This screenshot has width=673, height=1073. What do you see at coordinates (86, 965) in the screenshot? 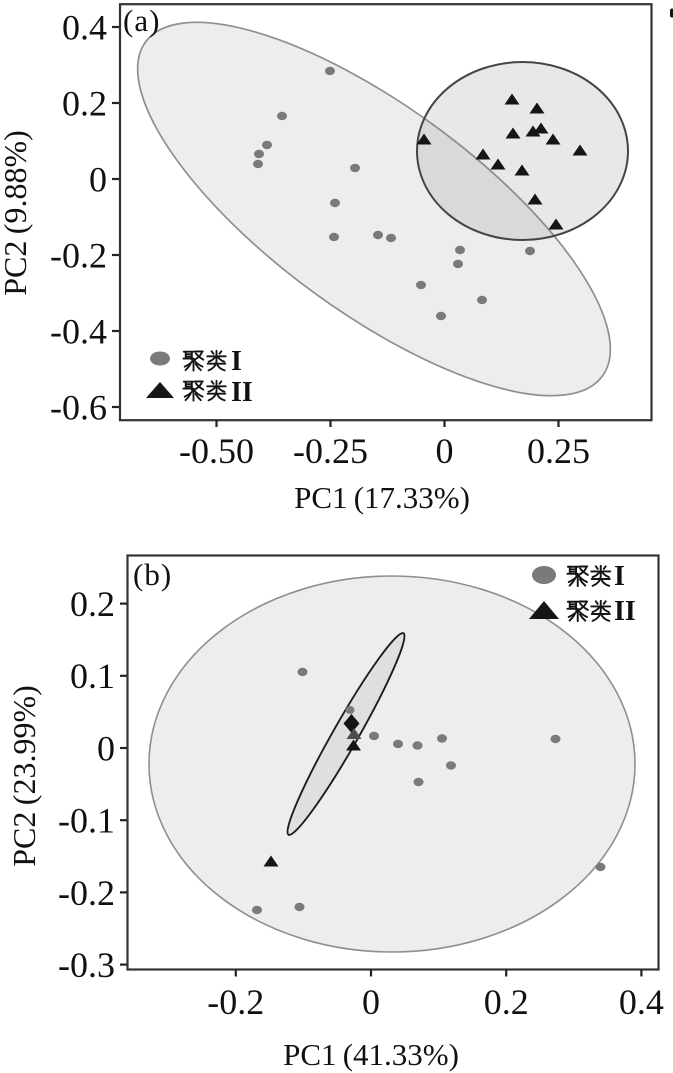
I see `svg-text: -0.3` at bounding box center [86, 965].